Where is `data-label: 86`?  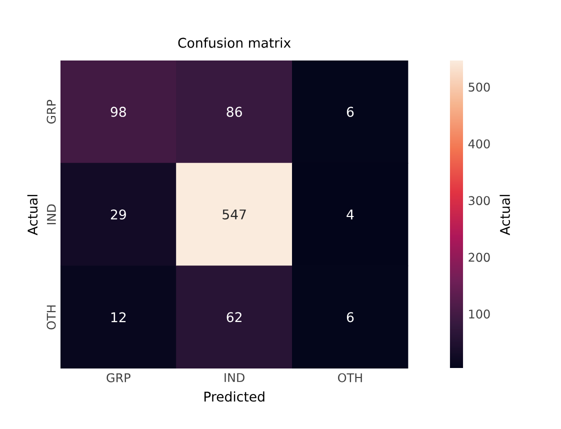 data-label: 86 is located at coordinates (234, 111).